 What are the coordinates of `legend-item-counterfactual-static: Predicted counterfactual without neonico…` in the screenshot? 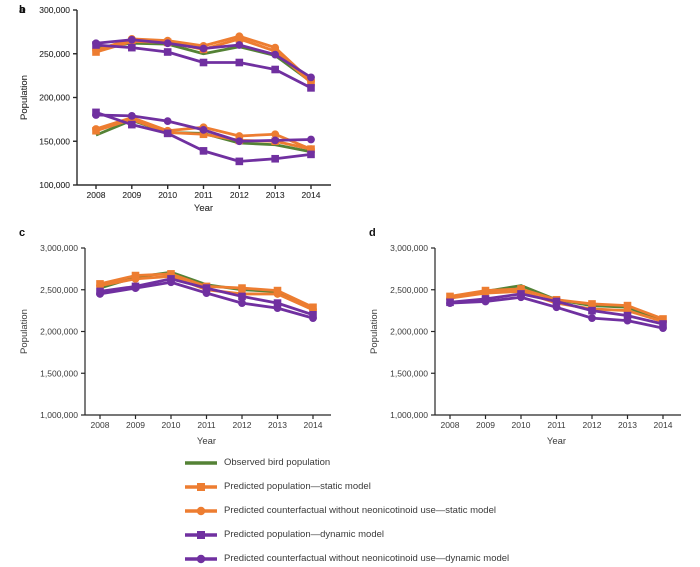 It's located at (347, 510).